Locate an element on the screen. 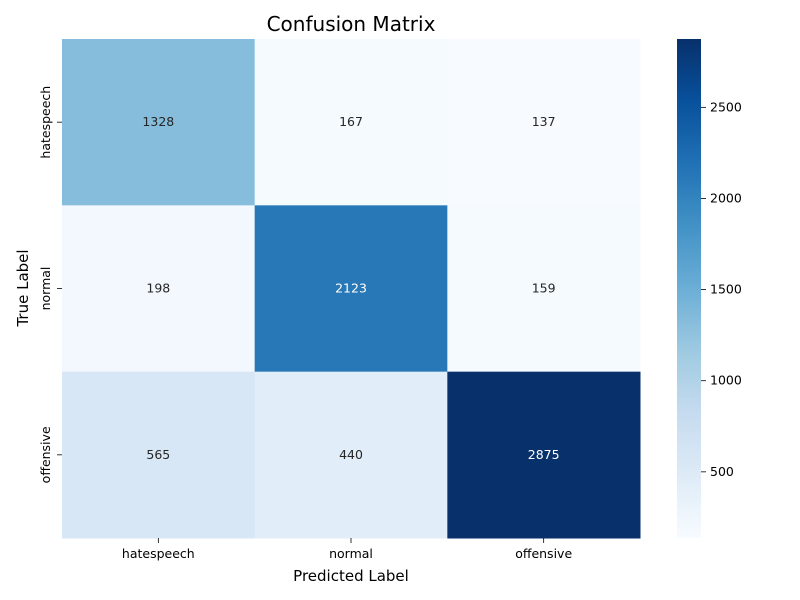 The image size is (800, 600). colorbar-tick-label: 500 is located at coordinates (722, 471).